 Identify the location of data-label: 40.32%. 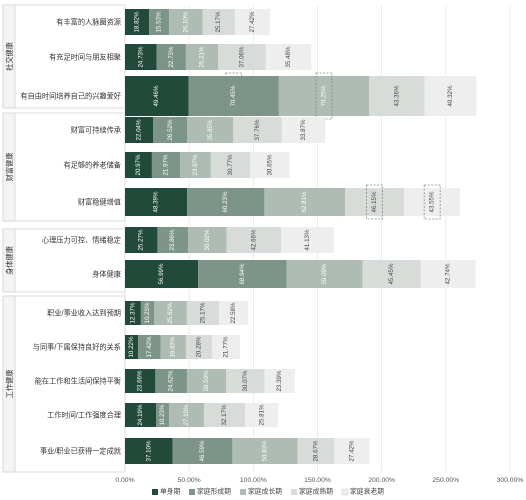
(450, 95).